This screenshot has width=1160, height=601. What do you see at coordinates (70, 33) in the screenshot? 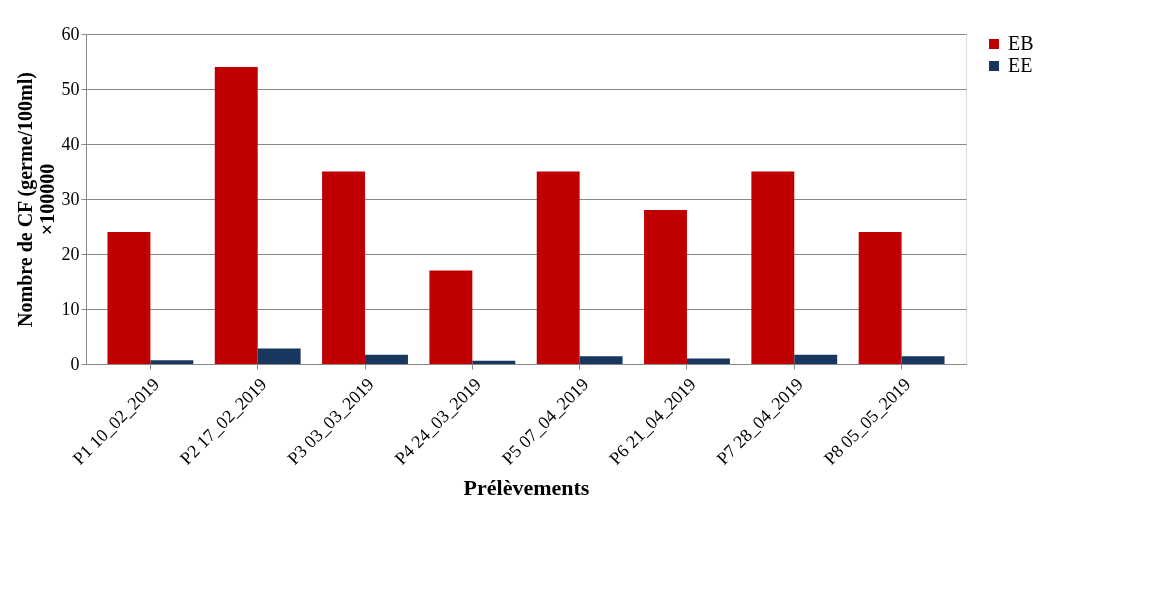
I see `y-tick-label: 60` at bounding box center [70, 33].